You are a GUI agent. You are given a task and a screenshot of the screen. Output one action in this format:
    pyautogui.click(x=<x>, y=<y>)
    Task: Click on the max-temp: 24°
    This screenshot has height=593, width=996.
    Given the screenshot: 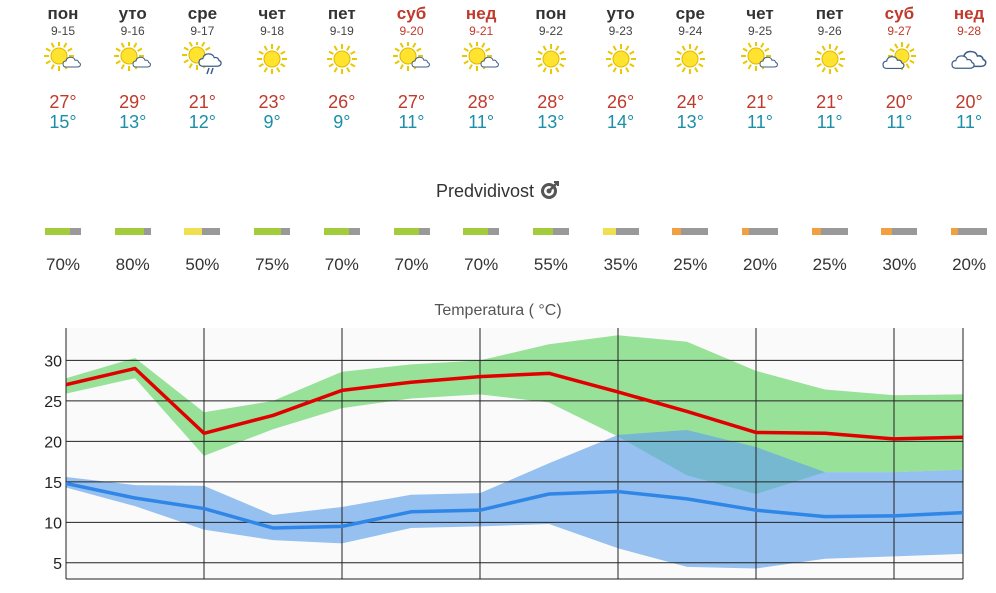 What is the action you would take?
    pyautogui.click(x=690, y=102)
    